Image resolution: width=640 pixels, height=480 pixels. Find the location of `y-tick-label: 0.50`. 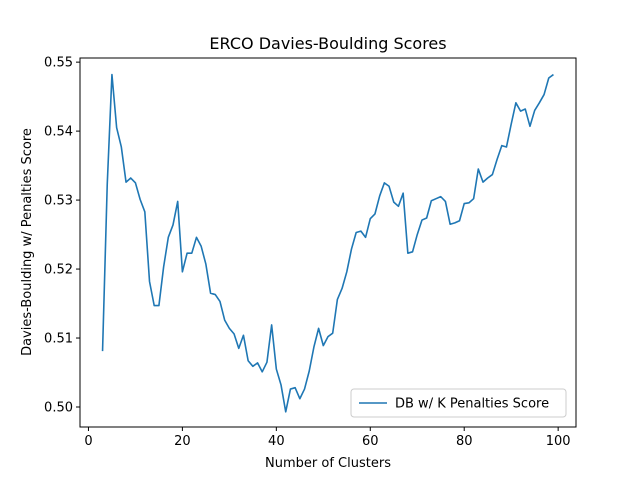

y-tick-label: 0.50 is located at coordinates (58, 407).